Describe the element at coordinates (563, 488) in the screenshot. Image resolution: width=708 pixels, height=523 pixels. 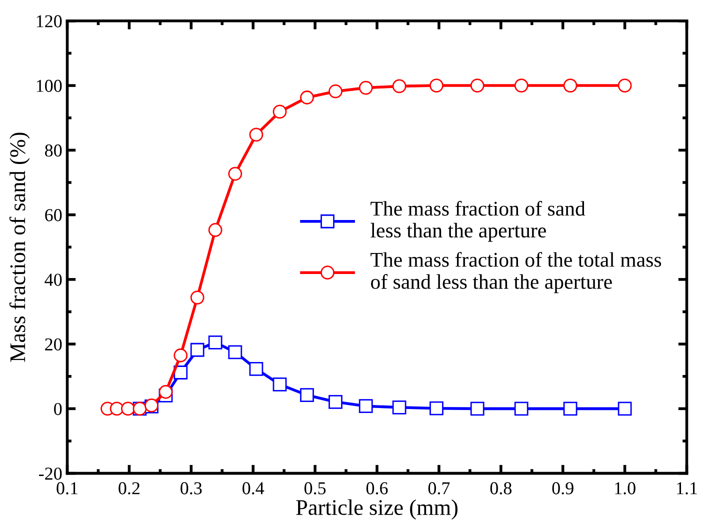
I see `x-tick-label: 0.9` at that location.